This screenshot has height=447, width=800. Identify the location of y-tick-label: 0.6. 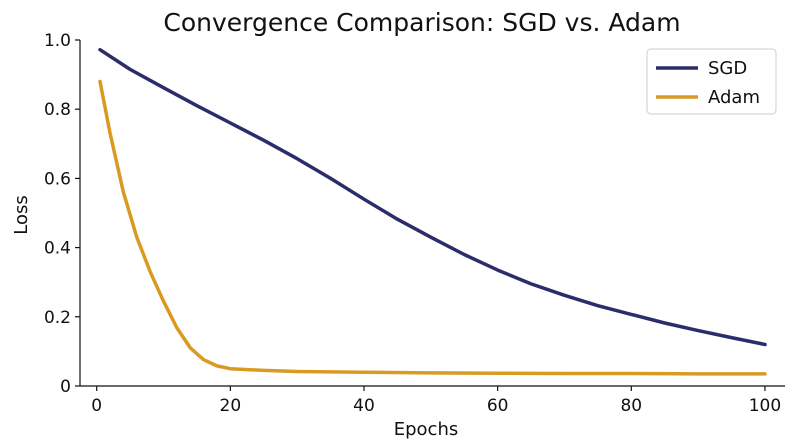
(57, 179).